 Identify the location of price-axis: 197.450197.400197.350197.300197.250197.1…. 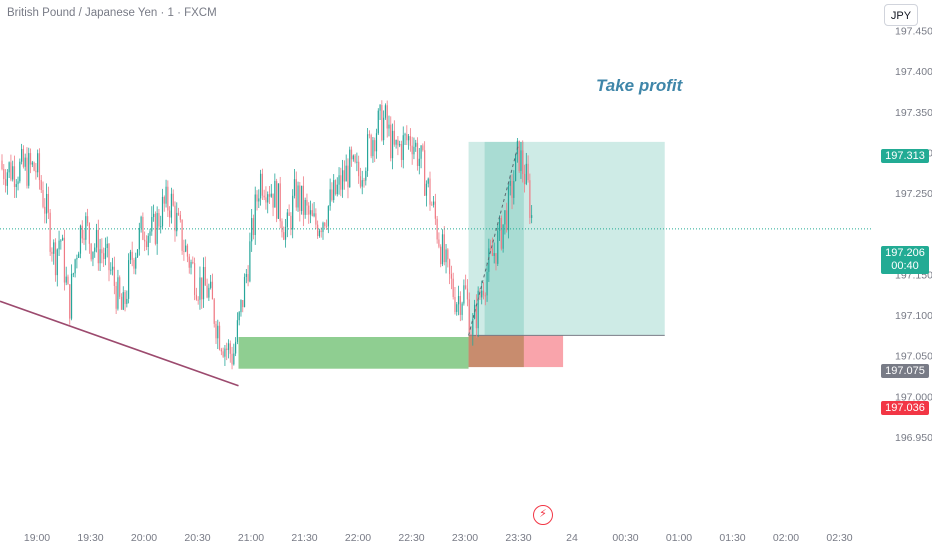
(913, 235).